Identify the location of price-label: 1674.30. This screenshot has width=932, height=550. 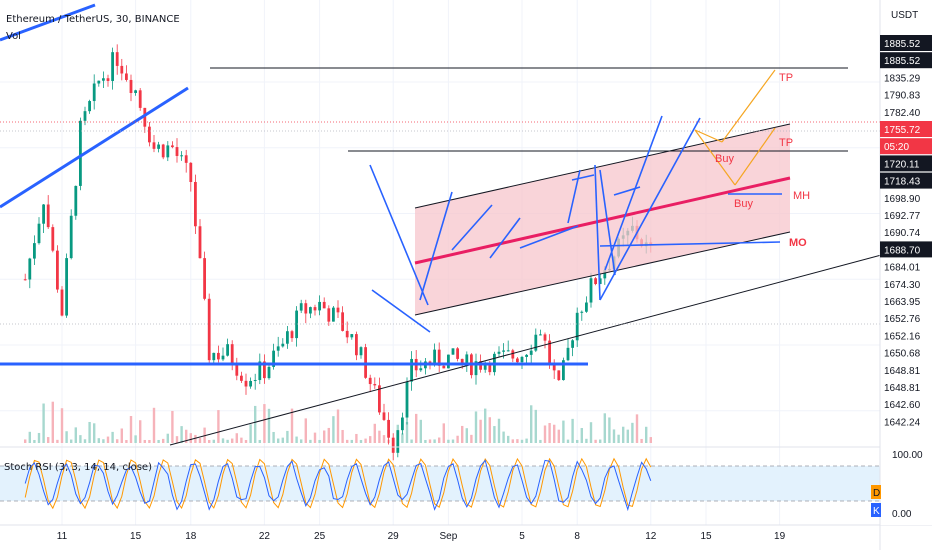
(902, 285).